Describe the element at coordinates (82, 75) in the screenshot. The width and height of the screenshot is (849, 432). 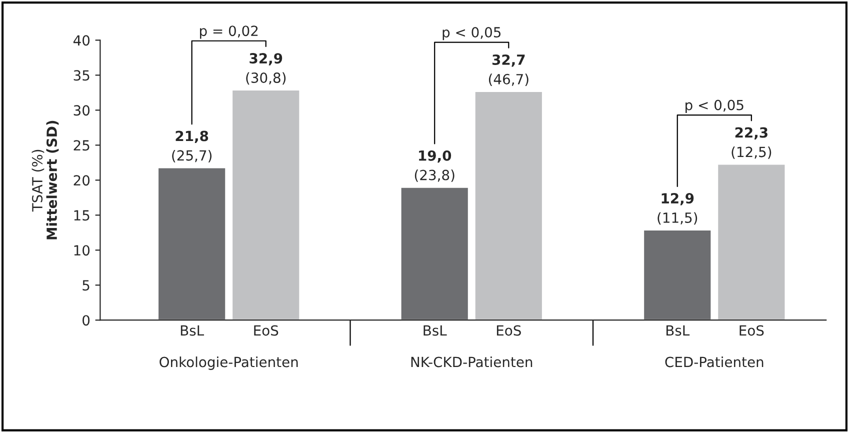
I see `y-tick-label: 35` at that location.